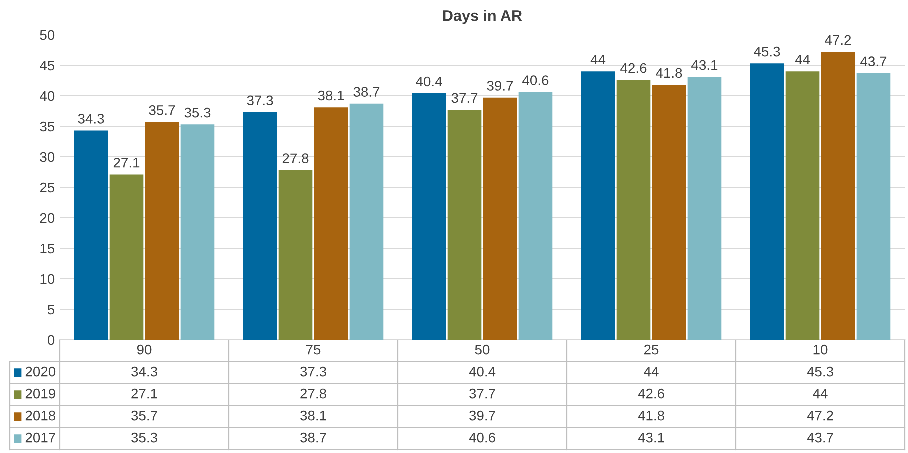 The image size is (908, 453). What do you see at coordinates (651, 415) in the screenshot?
I see `text: 41.8` at bounding box center [651, 415].